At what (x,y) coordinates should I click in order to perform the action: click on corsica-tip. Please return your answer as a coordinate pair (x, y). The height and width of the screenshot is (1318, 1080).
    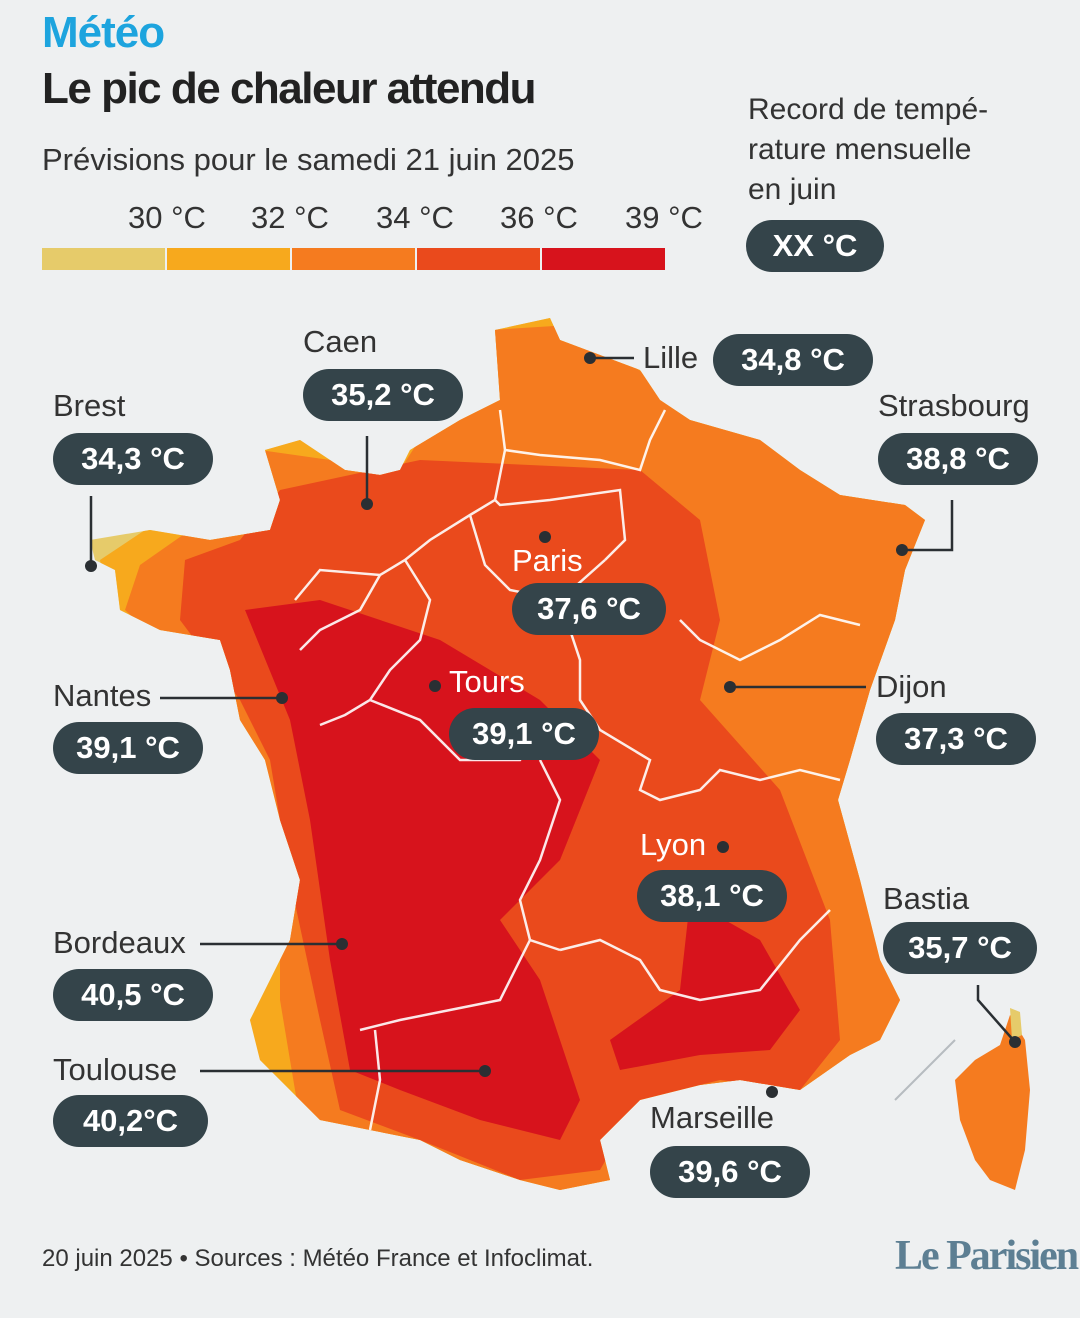
    Looking at the image, I should click on (1016, 1024).